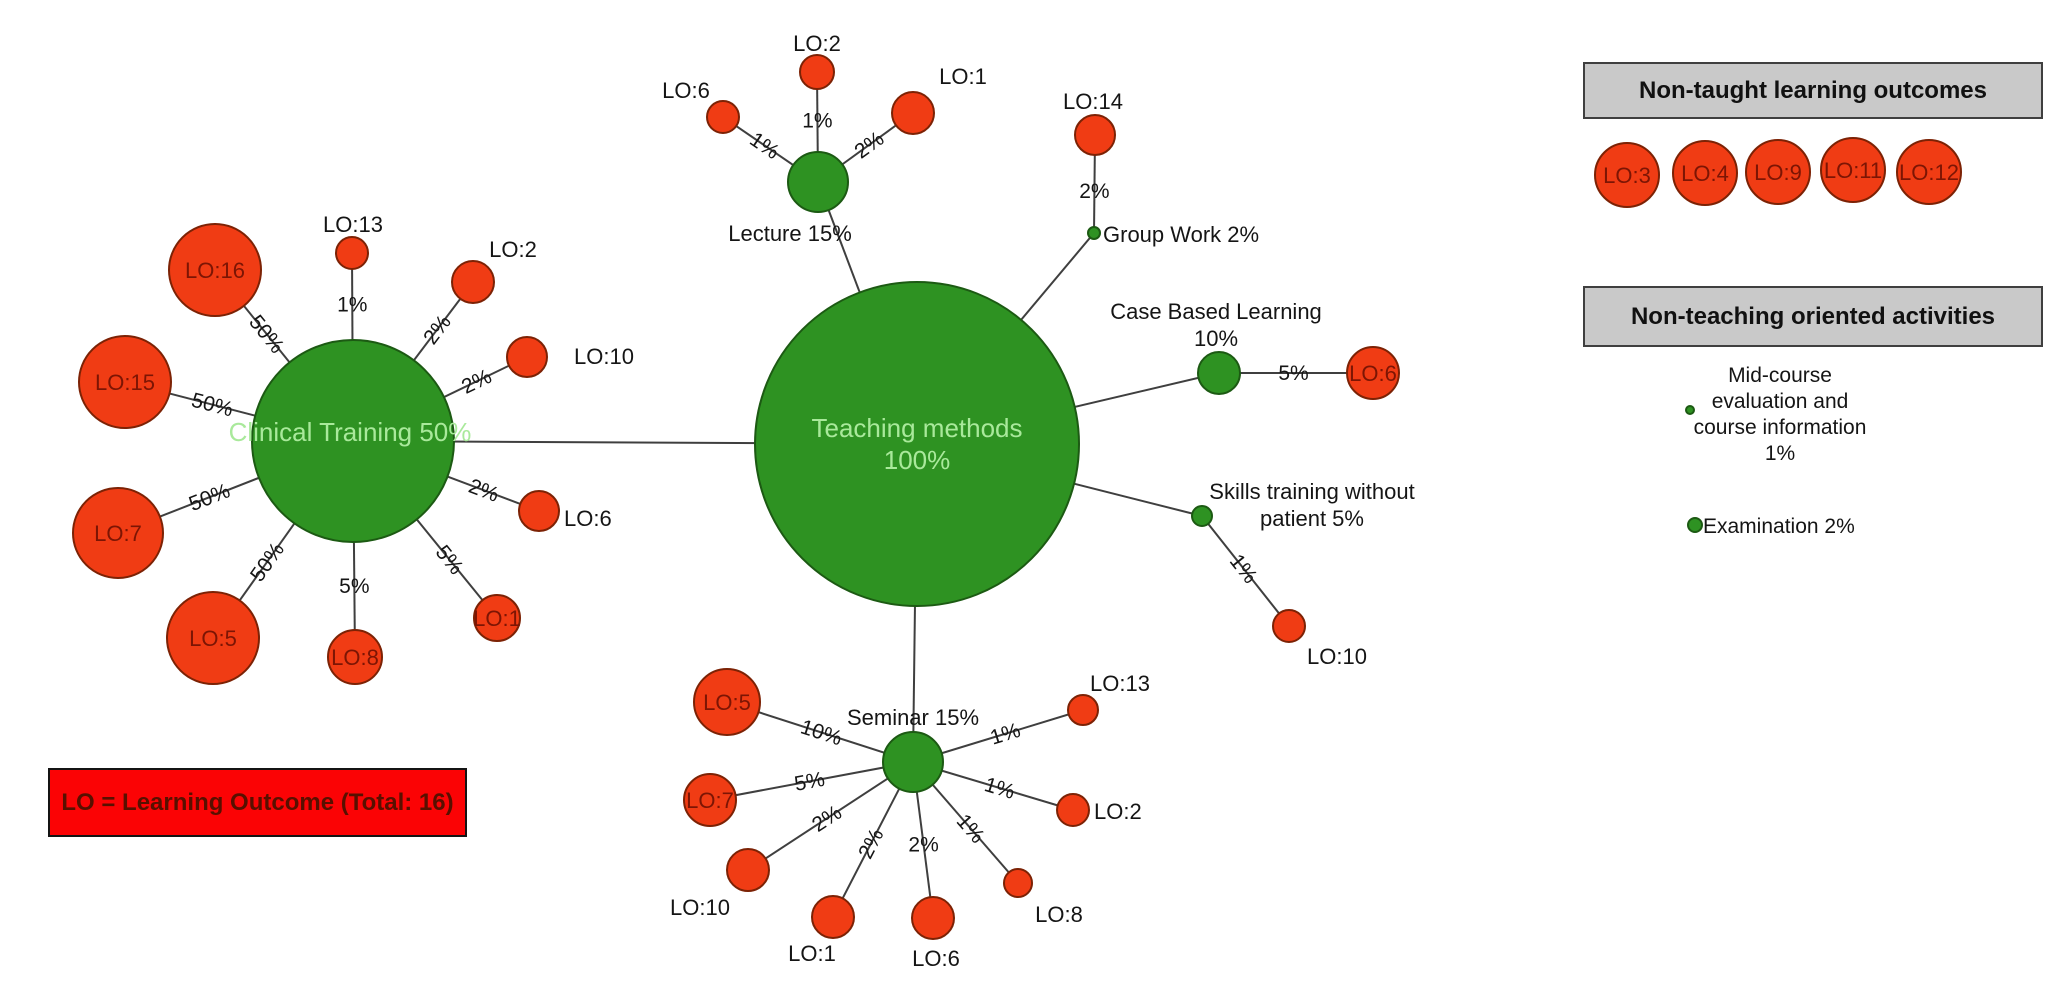  I want to click on node-sem_lo5, so click(727, 702).